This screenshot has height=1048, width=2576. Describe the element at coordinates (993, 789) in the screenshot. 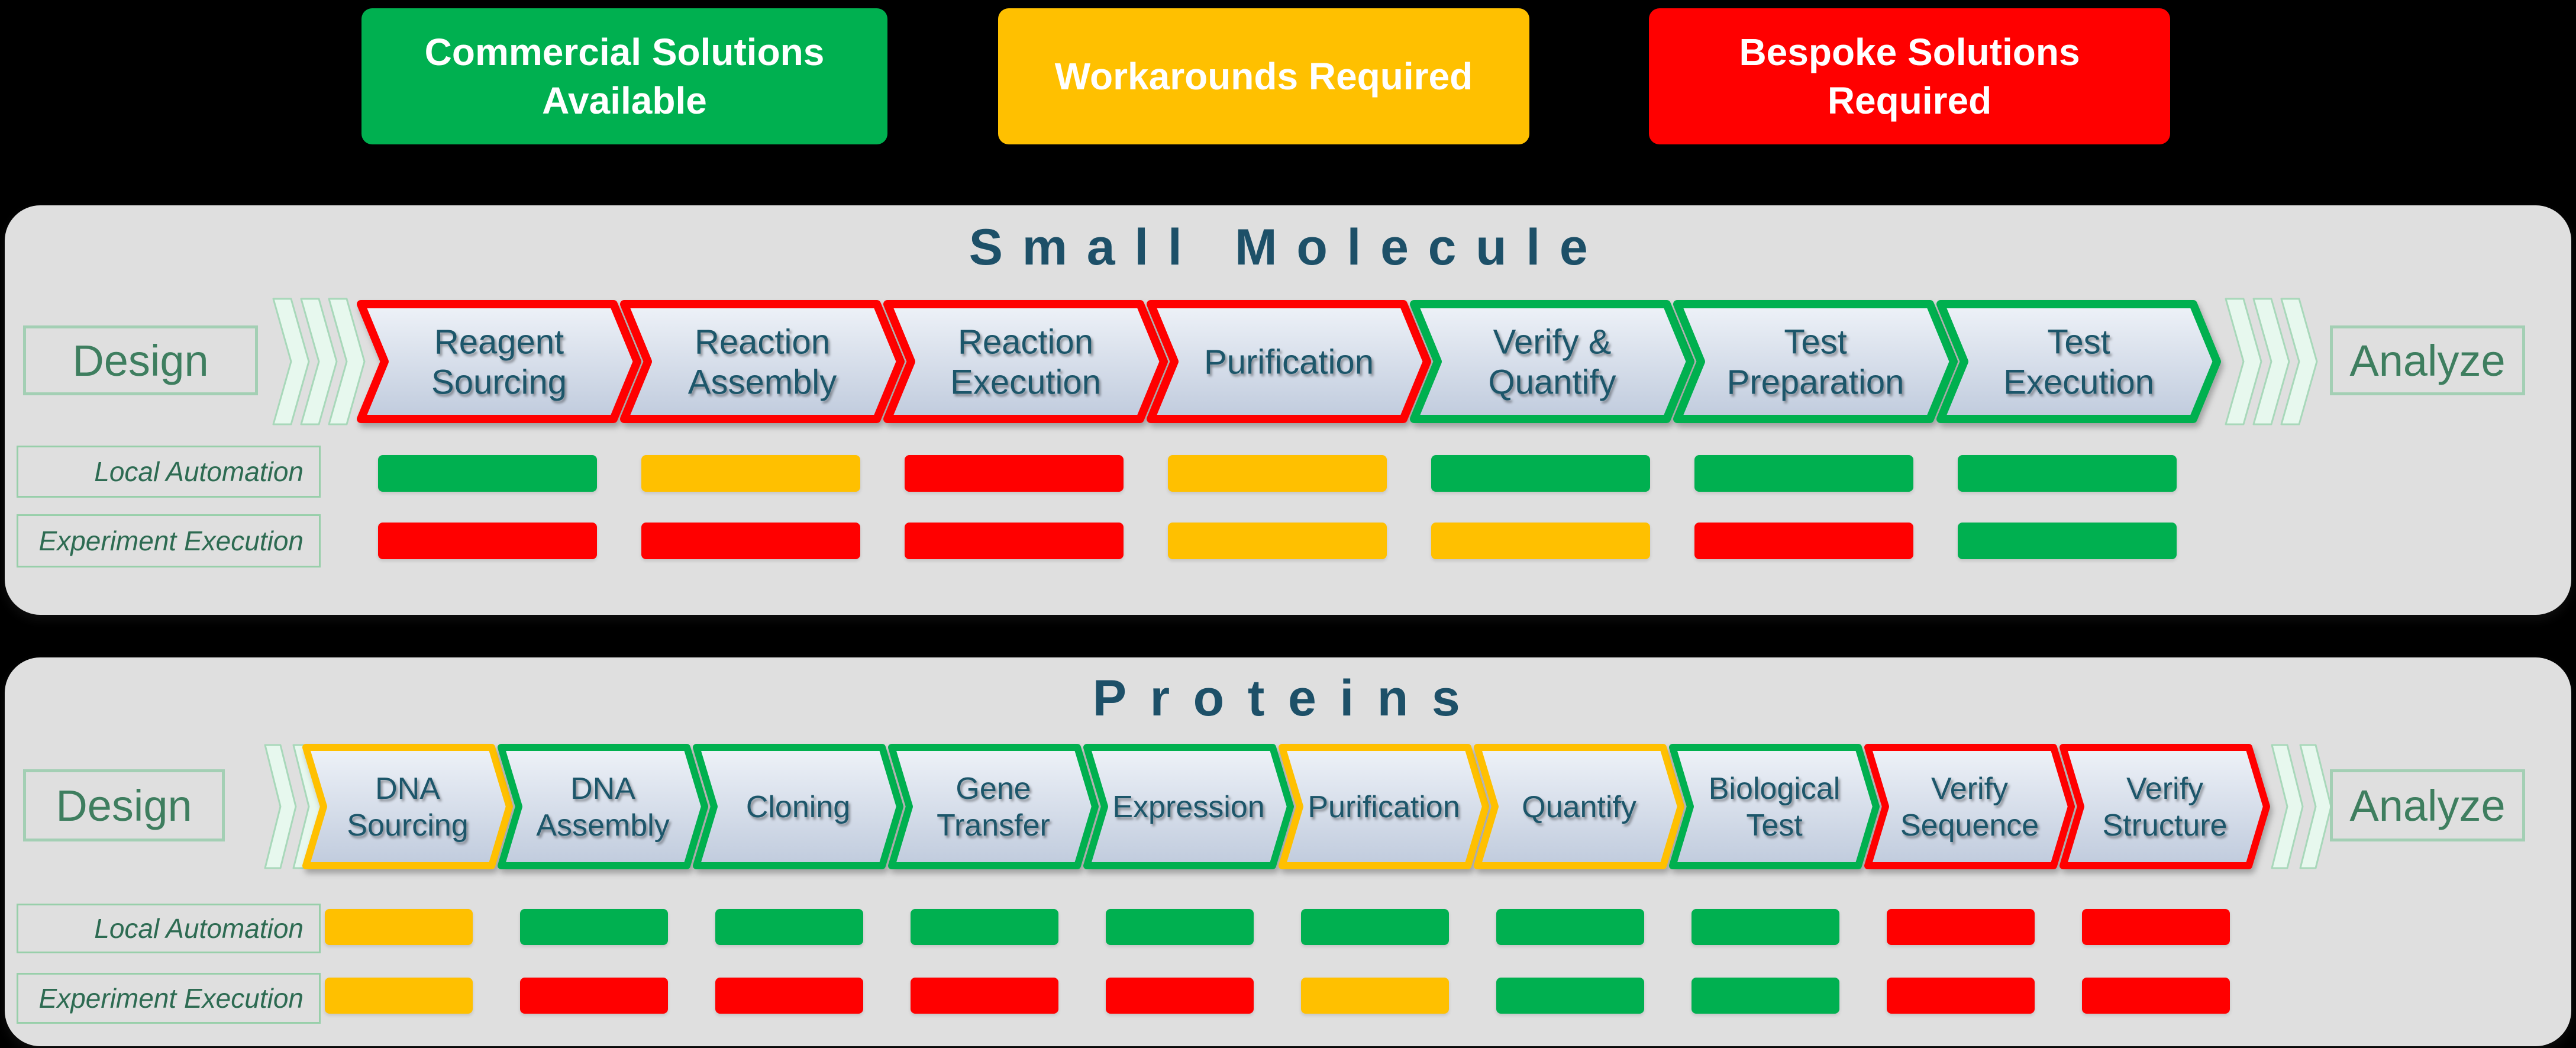

I see `stage-label: Gene` at that location.